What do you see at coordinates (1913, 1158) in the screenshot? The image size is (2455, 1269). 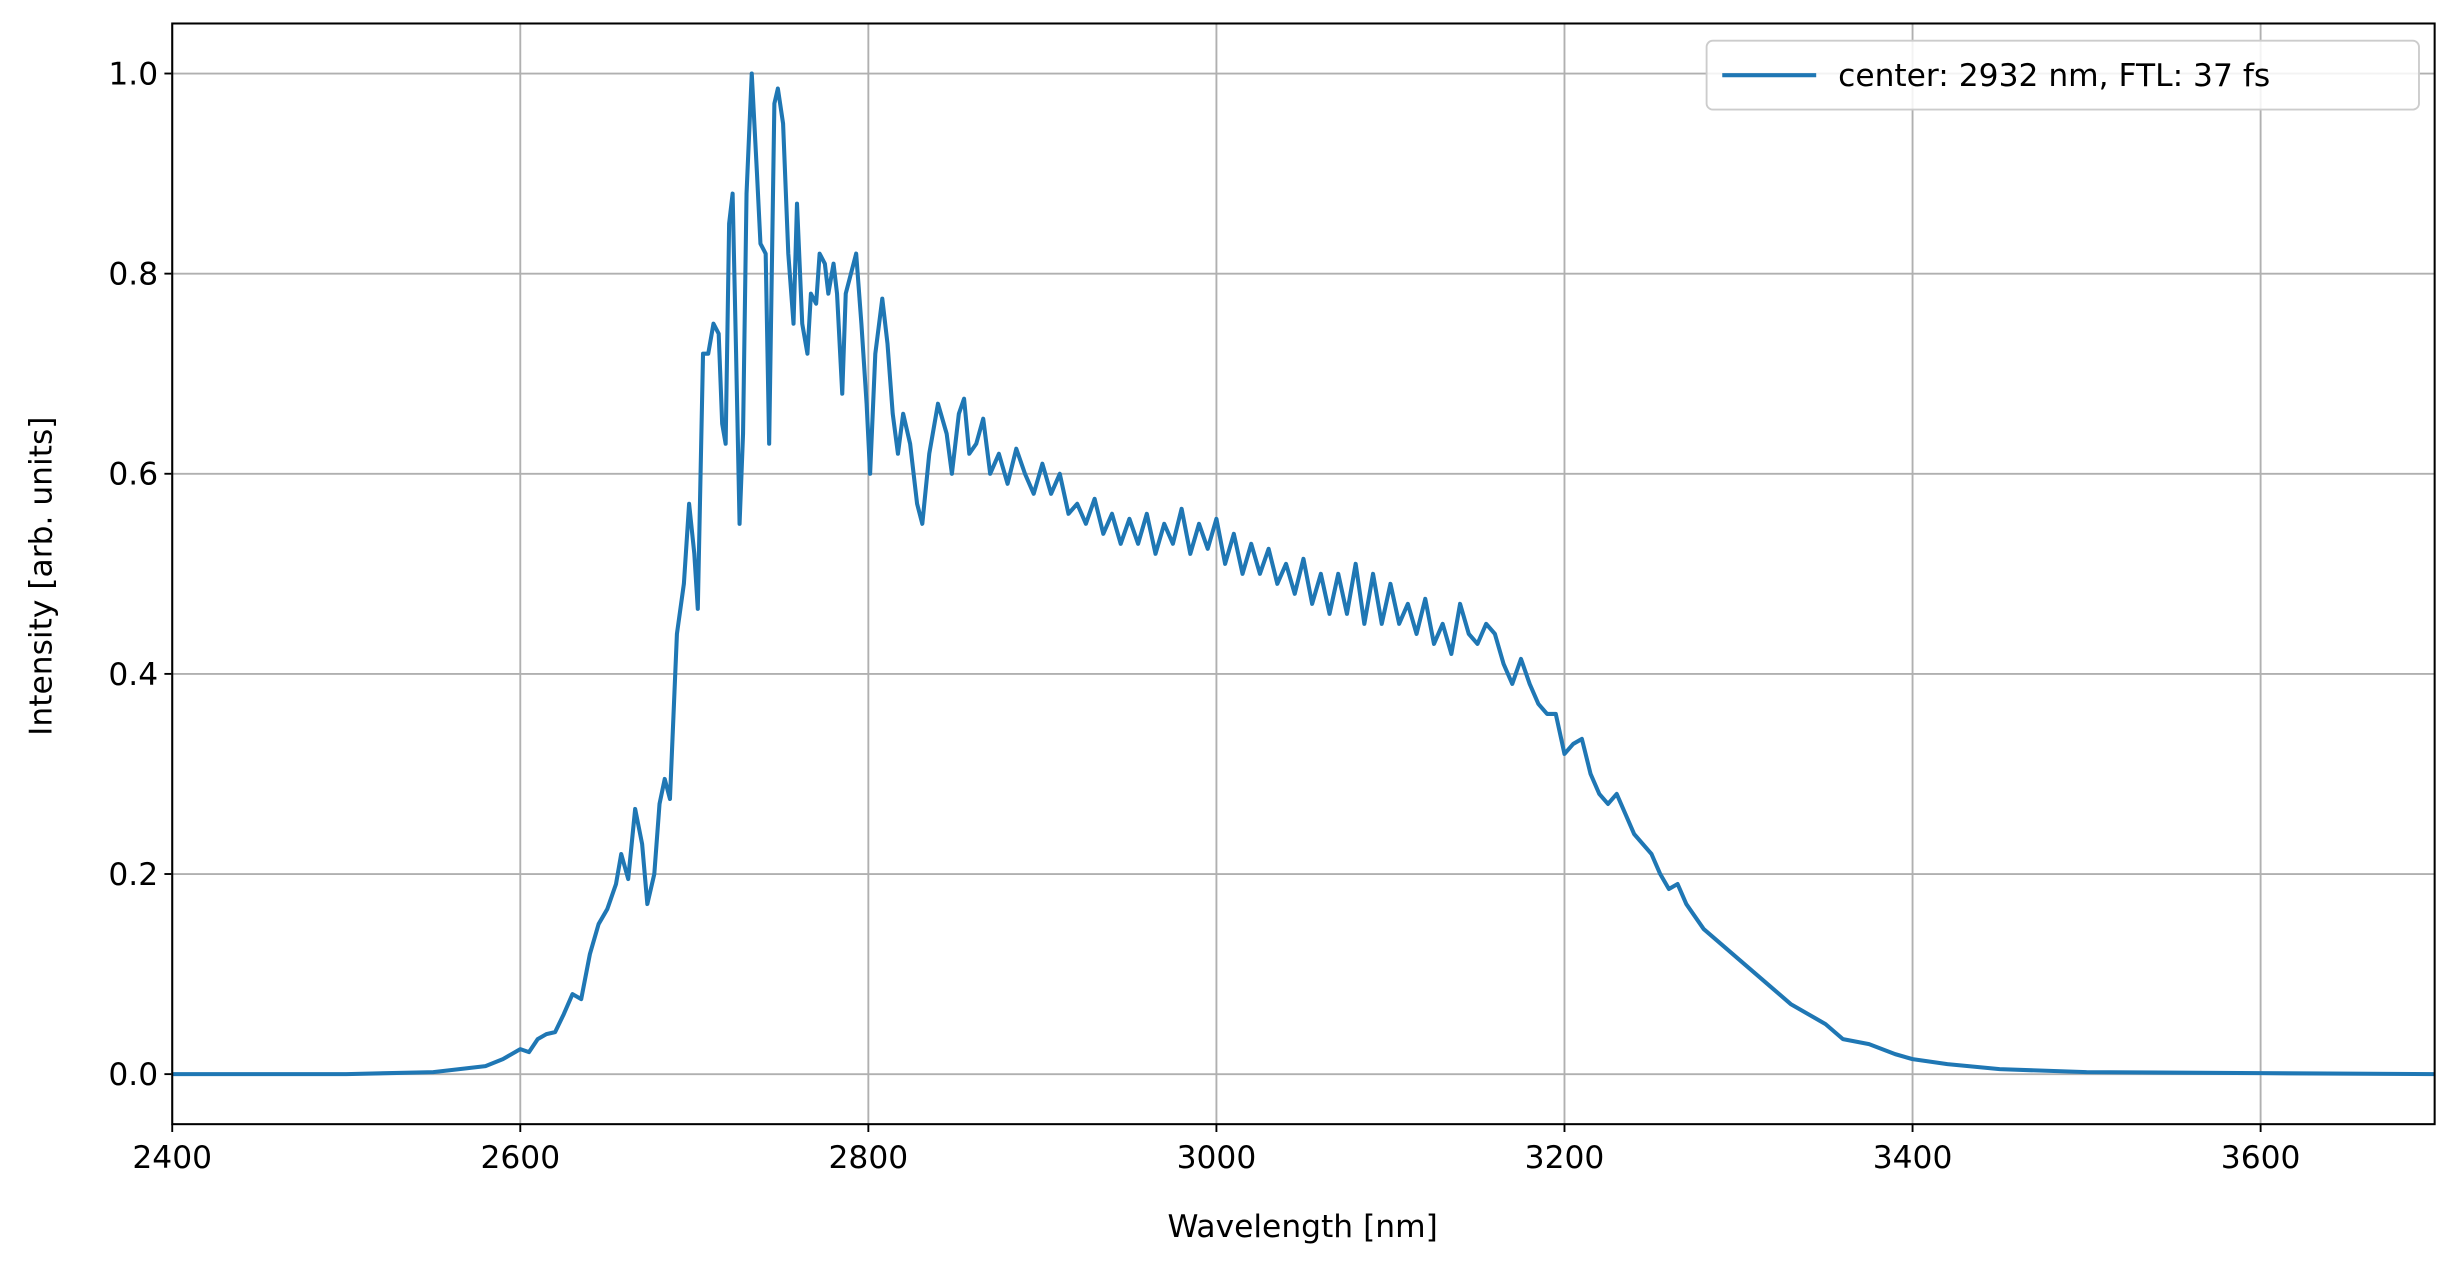 I see `x-tick-label: 3400` at bounding box center [1913, 1158].